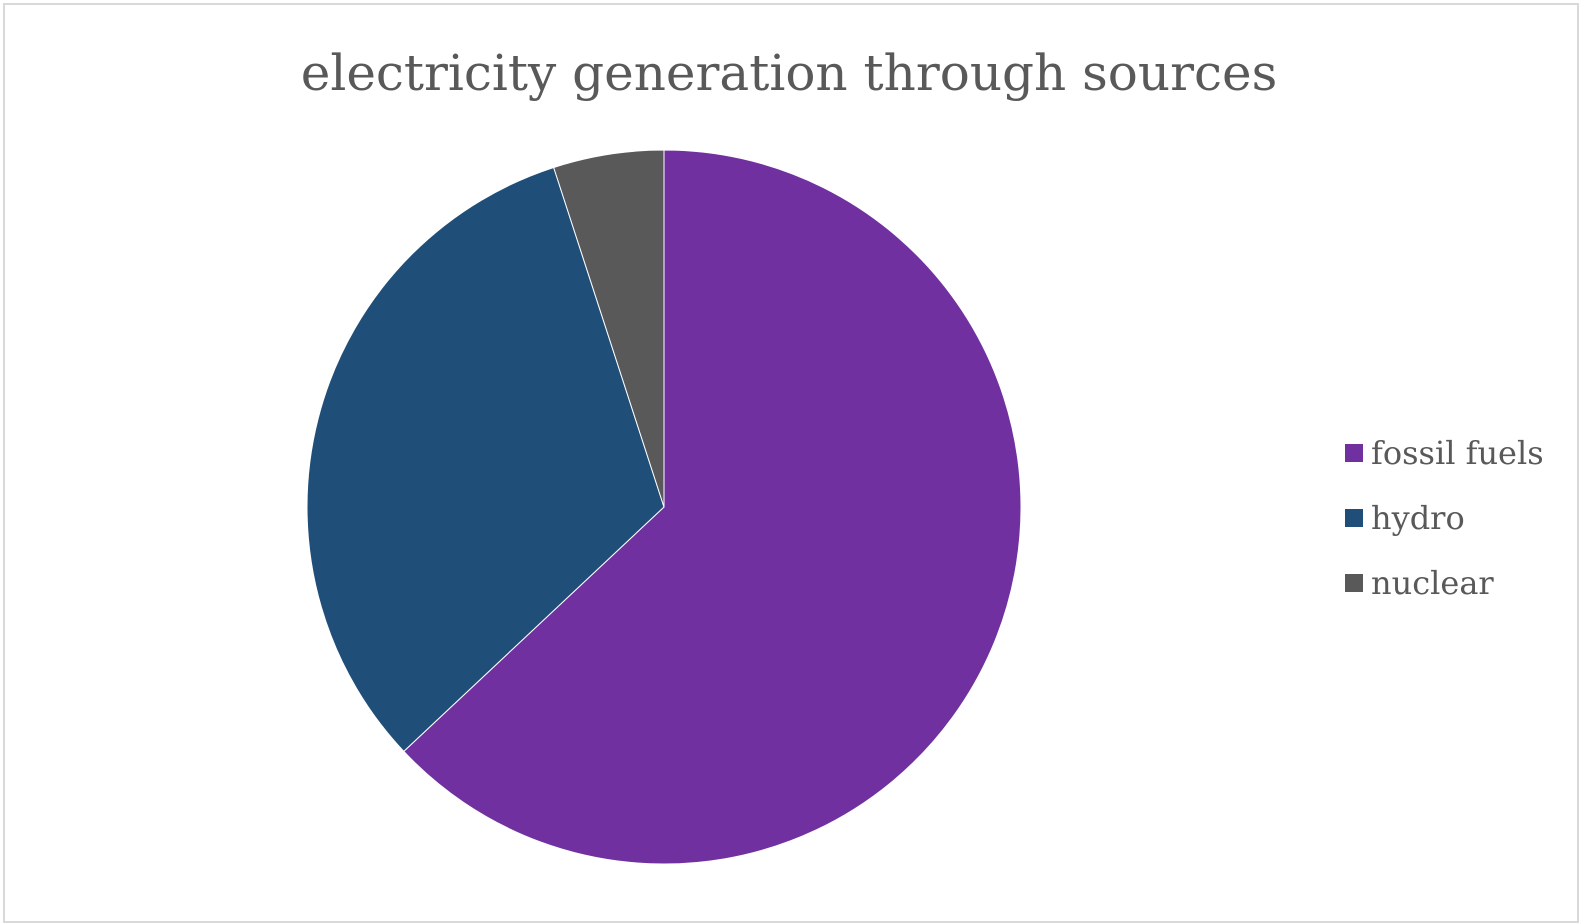  Describe the element at coordinates (1432, 582) in the screenshot. I see `legend-label-nuclear: nuclear` at that location.